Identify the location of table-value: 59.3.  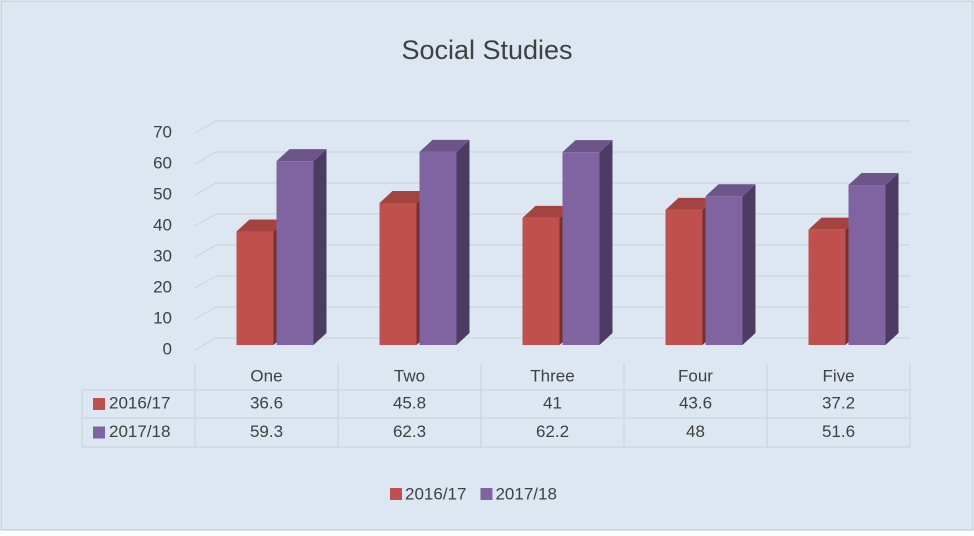
(266, 431).